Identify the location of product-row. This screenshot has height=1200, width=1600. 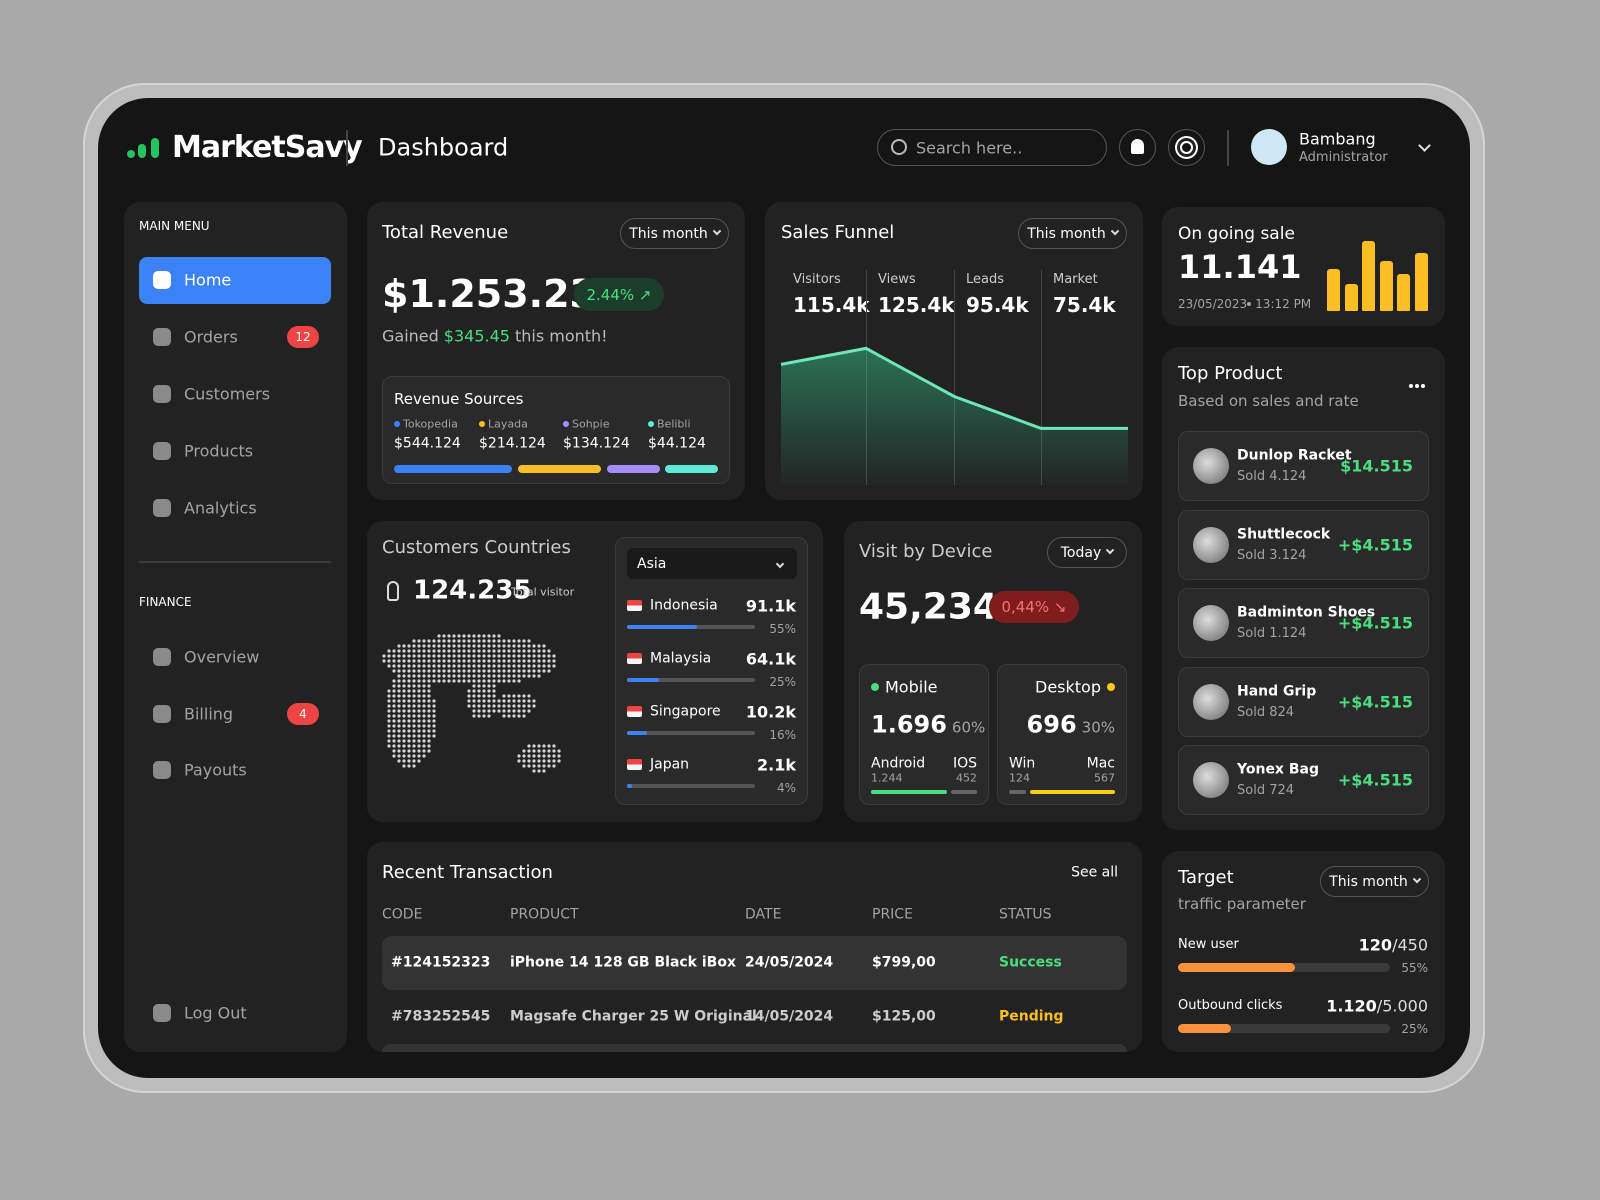
(1303, 544).